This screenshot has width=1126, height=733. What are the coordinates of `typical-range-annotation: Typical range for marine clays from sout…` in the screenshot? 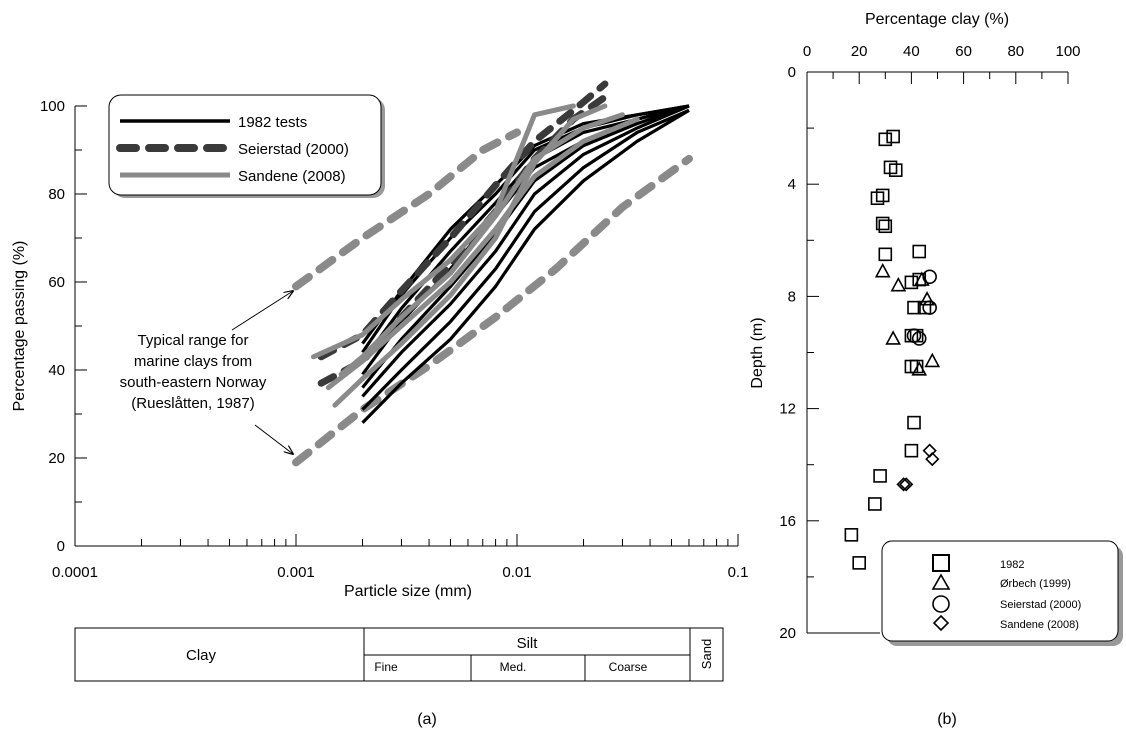 It's located at (206, 372).